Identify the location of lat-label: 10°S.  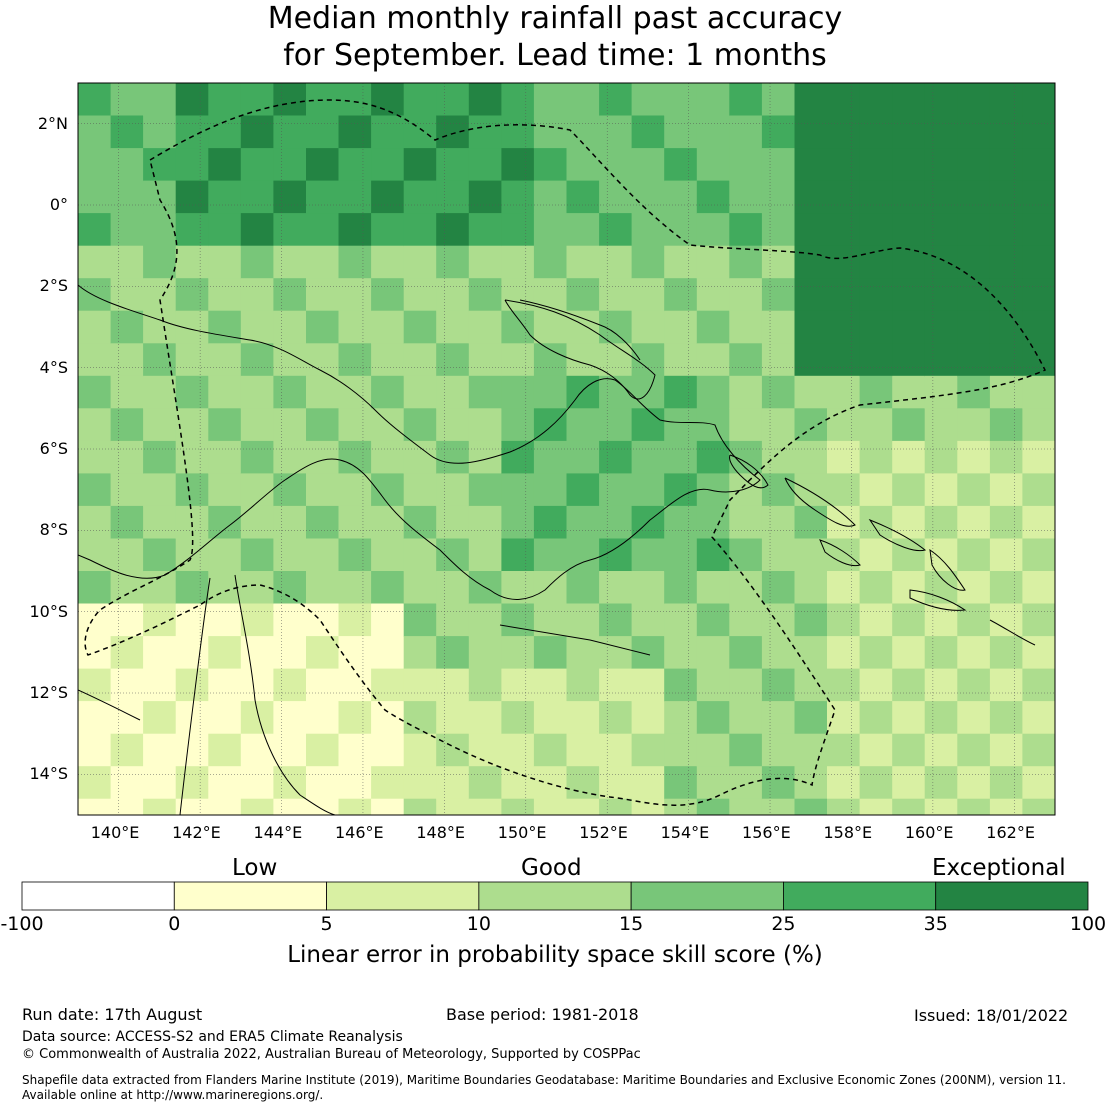
(48, 611).